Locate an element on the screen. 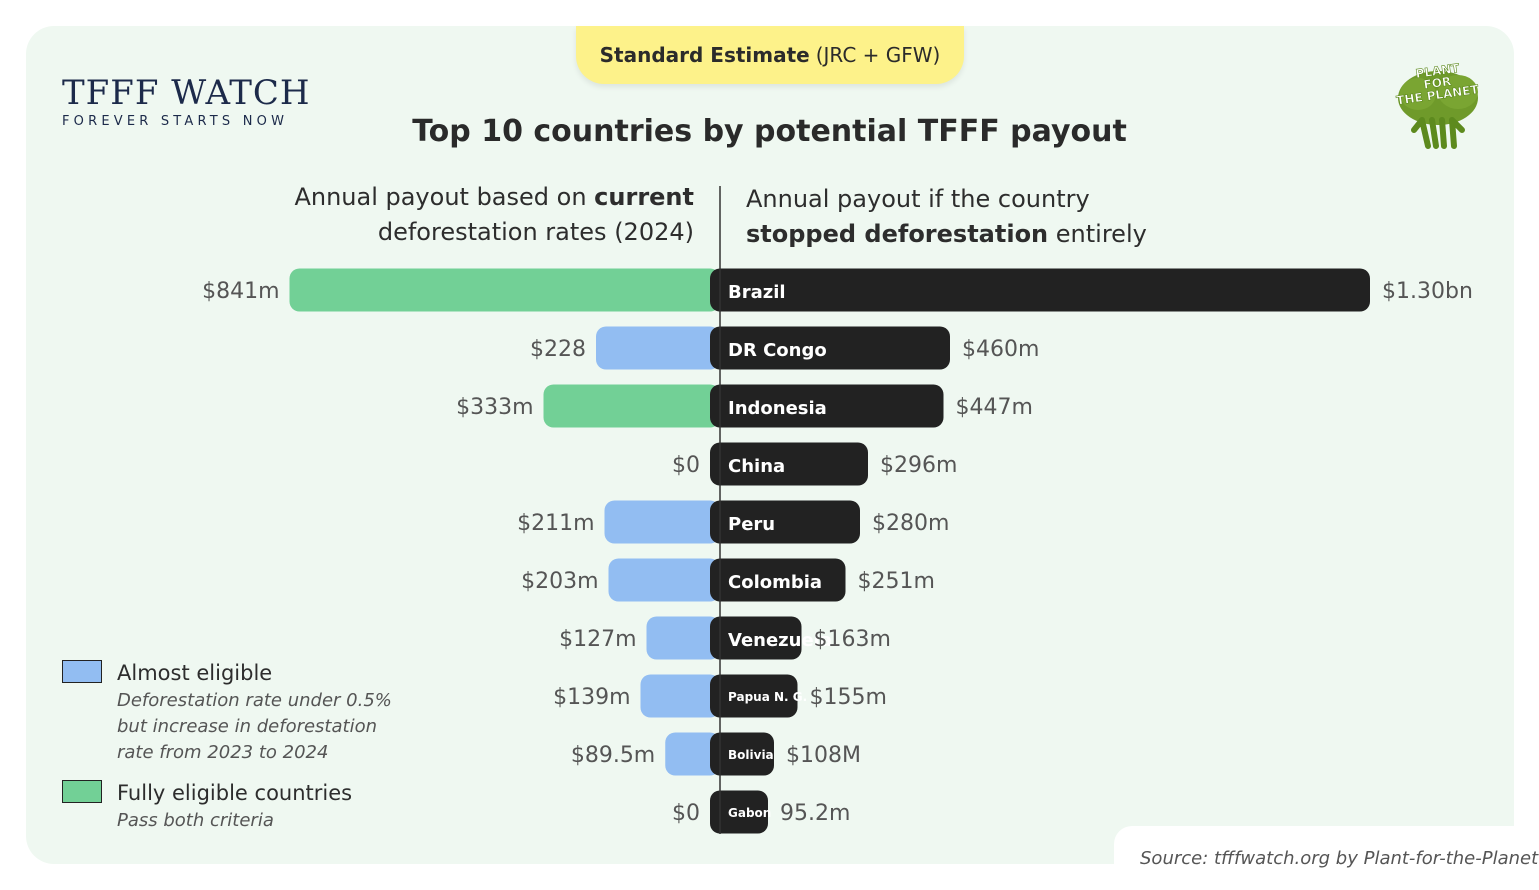 The height and width of the screenshot is (890, 1539). country-label-peru: Peru is located at coordinates (751, 524).